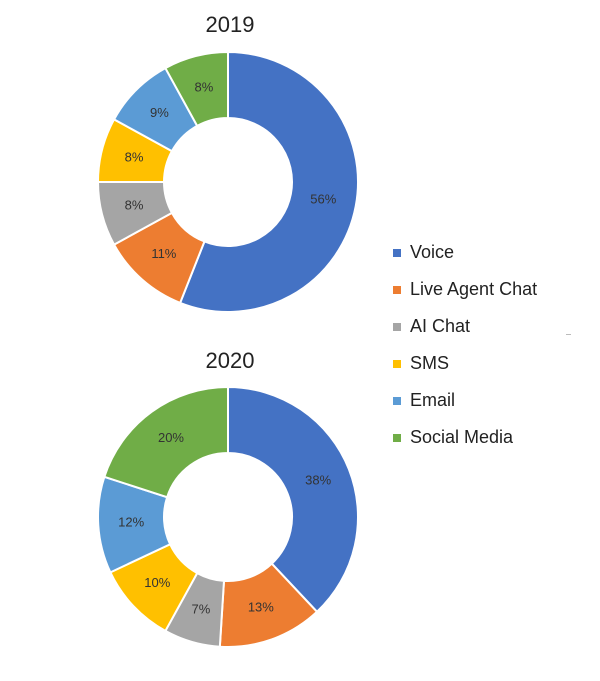 The width and height of the screenshot is (600, 681). What do you see at coordinates (397, 400) in the screenshot?
I see `legend-swatch-email` at bounding box center [397, 400].